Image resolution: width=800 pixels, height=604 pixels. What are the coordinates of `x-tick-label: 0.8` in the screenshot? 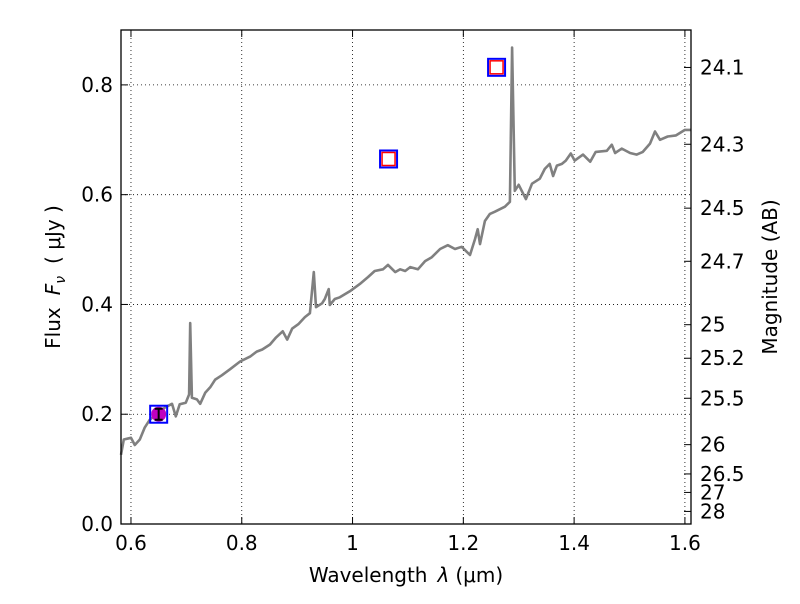 It's located at (242, 543).